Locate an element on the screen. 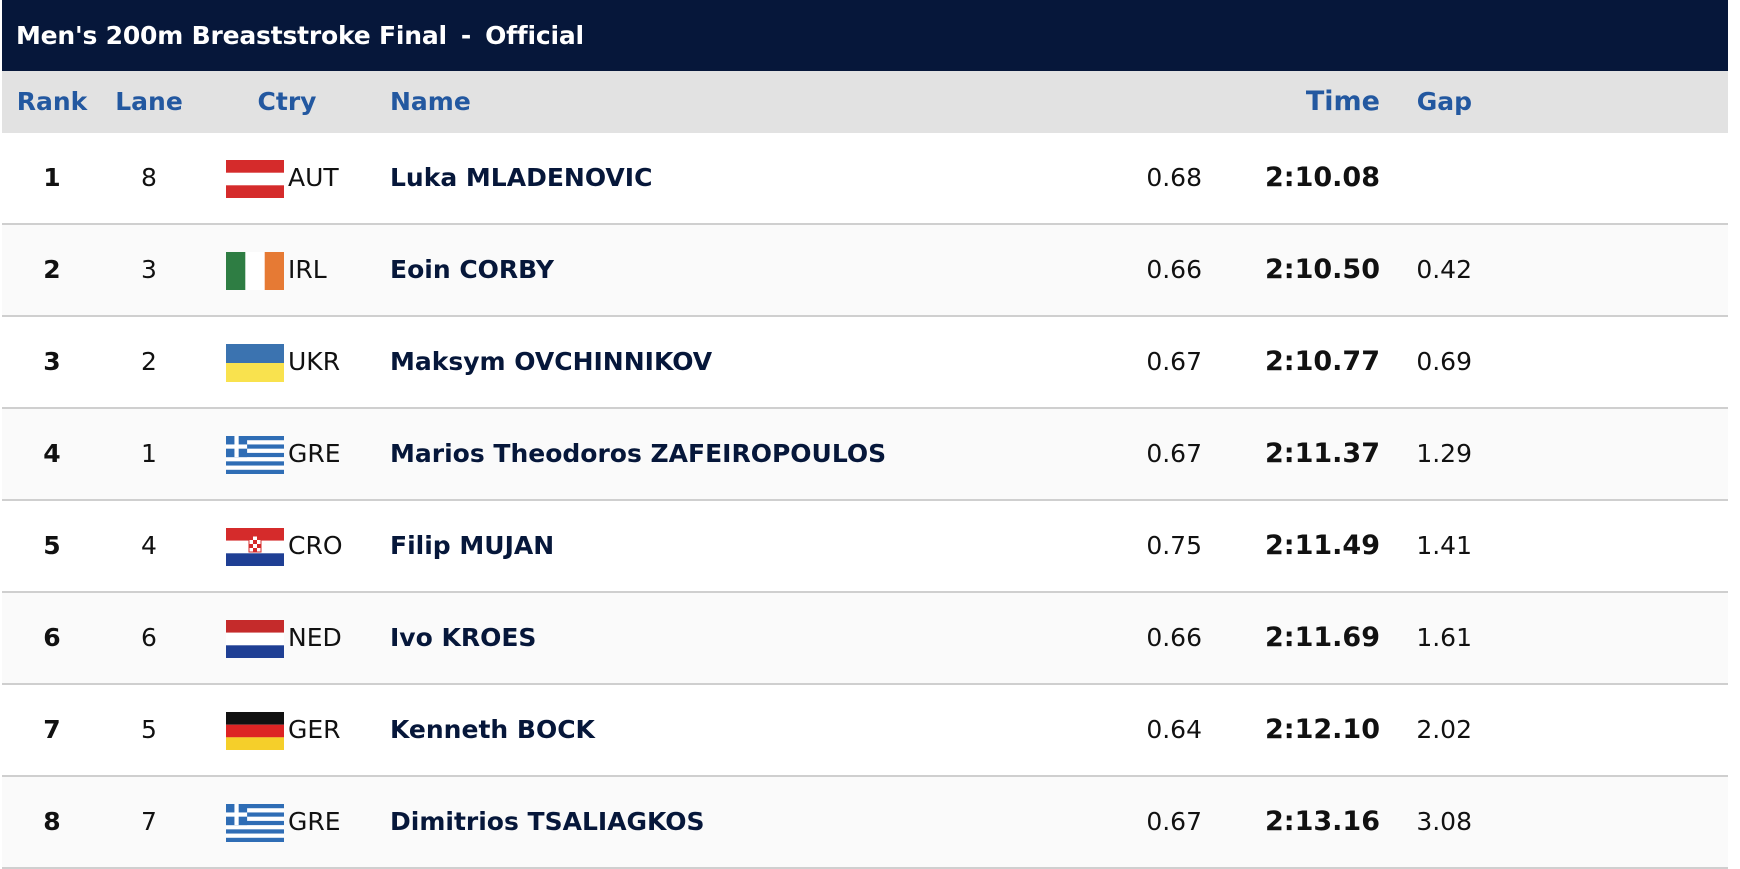 The image size is (1740, 869). time-cell: 2:13.16 is located at coordinates (1322, 821).